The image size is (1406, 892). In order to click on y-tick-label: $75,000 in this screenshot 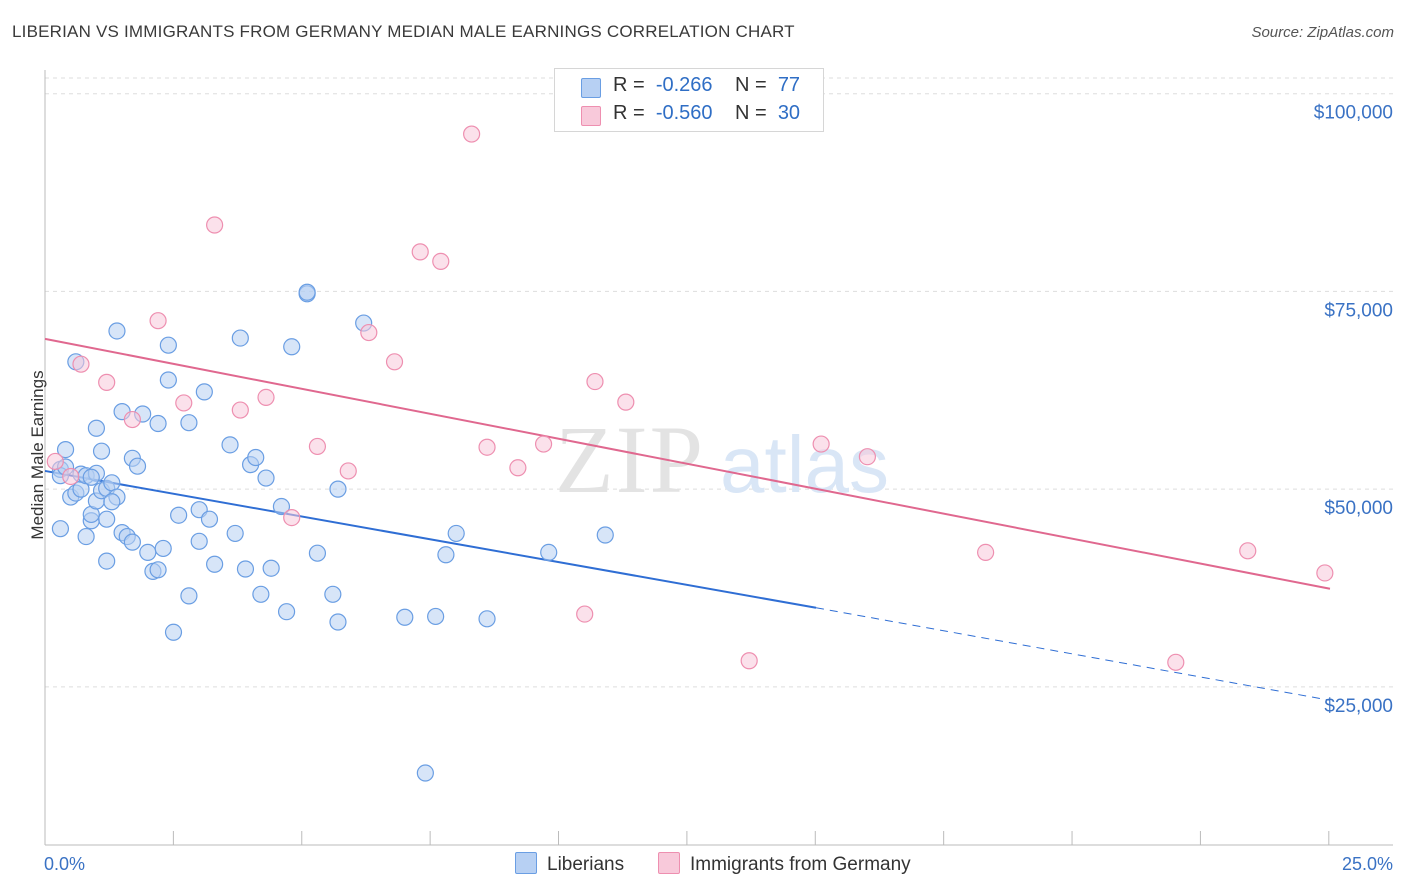, I will do `click(1358, 310)`.